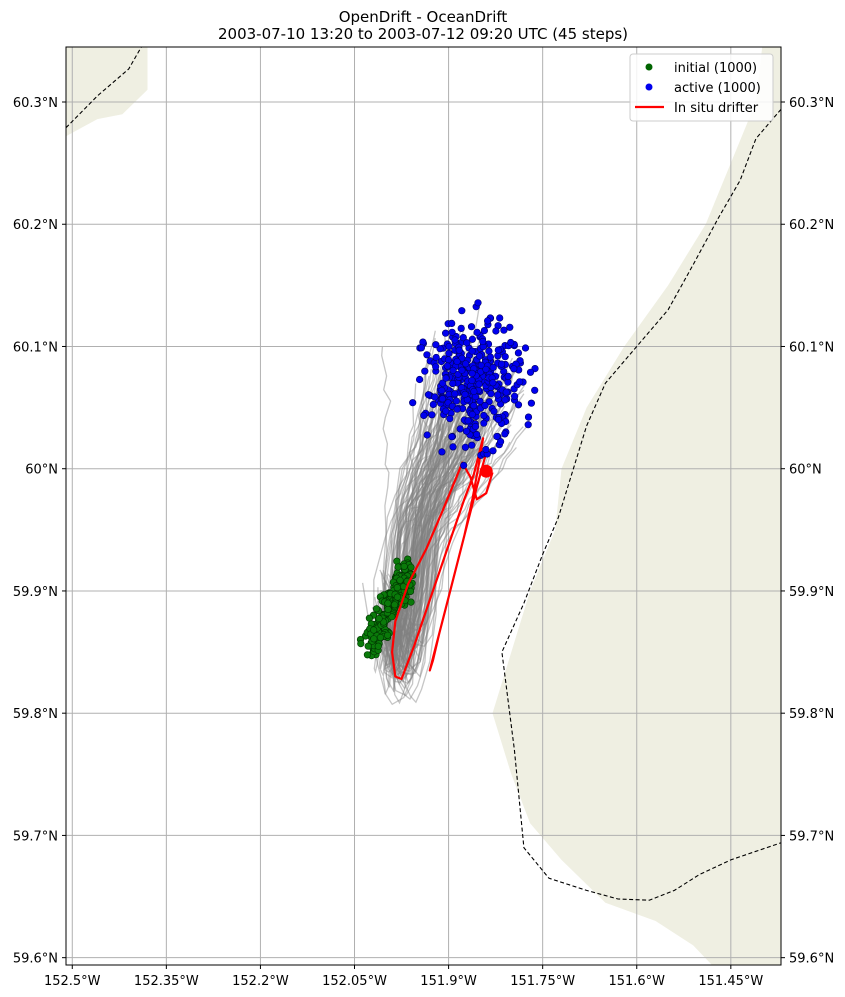 This screenshot has width=845, height=997. What do you see at coordinates (35, 959) in the screenshot?
I see `lat-tick-label-left: 59.6°N` at bounding box center [35, 959].